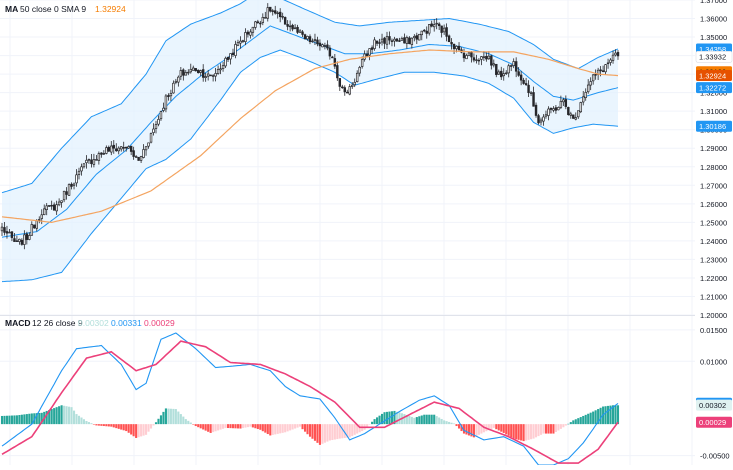 Image resolution: width=733 pixels, height=470 pixels. Describe the element at coordinates (714, 422) in the screenshot. I see `macd-badge-2-bg` at that location.